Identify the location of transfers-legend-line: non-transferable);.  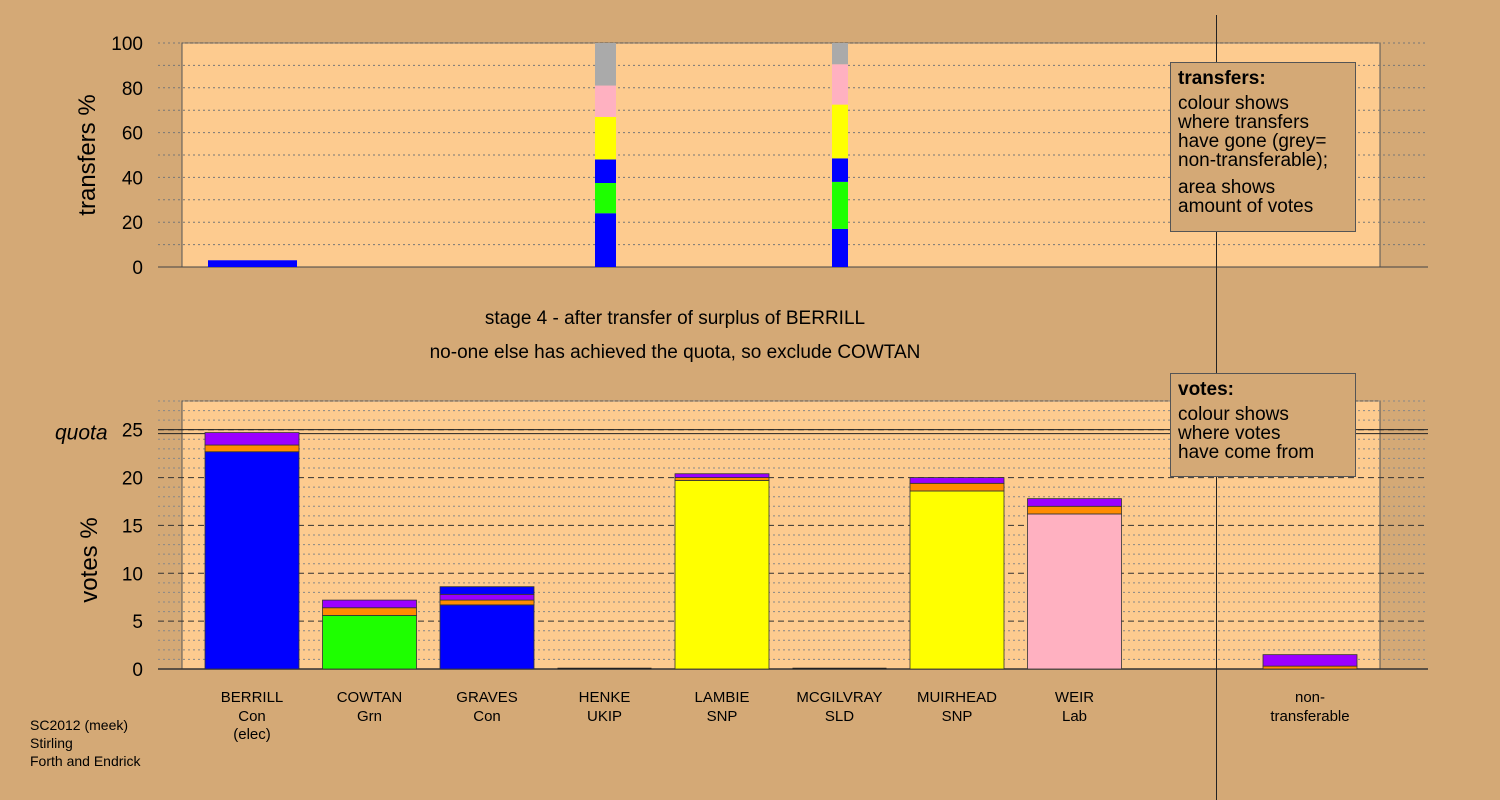
(1253, 160).